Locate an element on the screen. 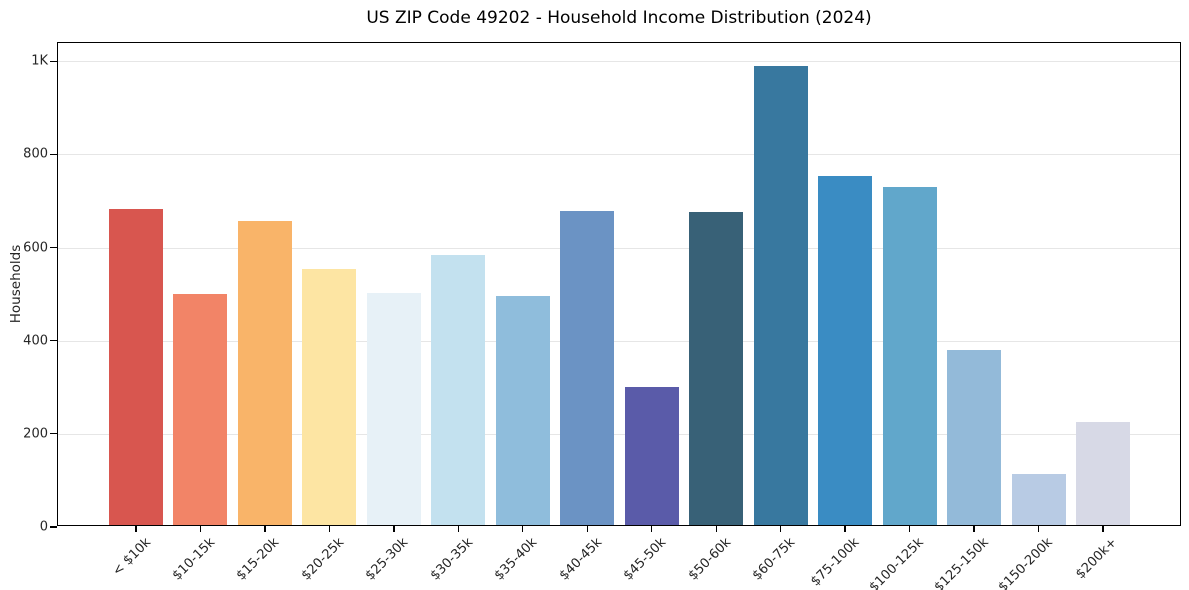  bar-$20-25k is located at coordinates (329, 396).